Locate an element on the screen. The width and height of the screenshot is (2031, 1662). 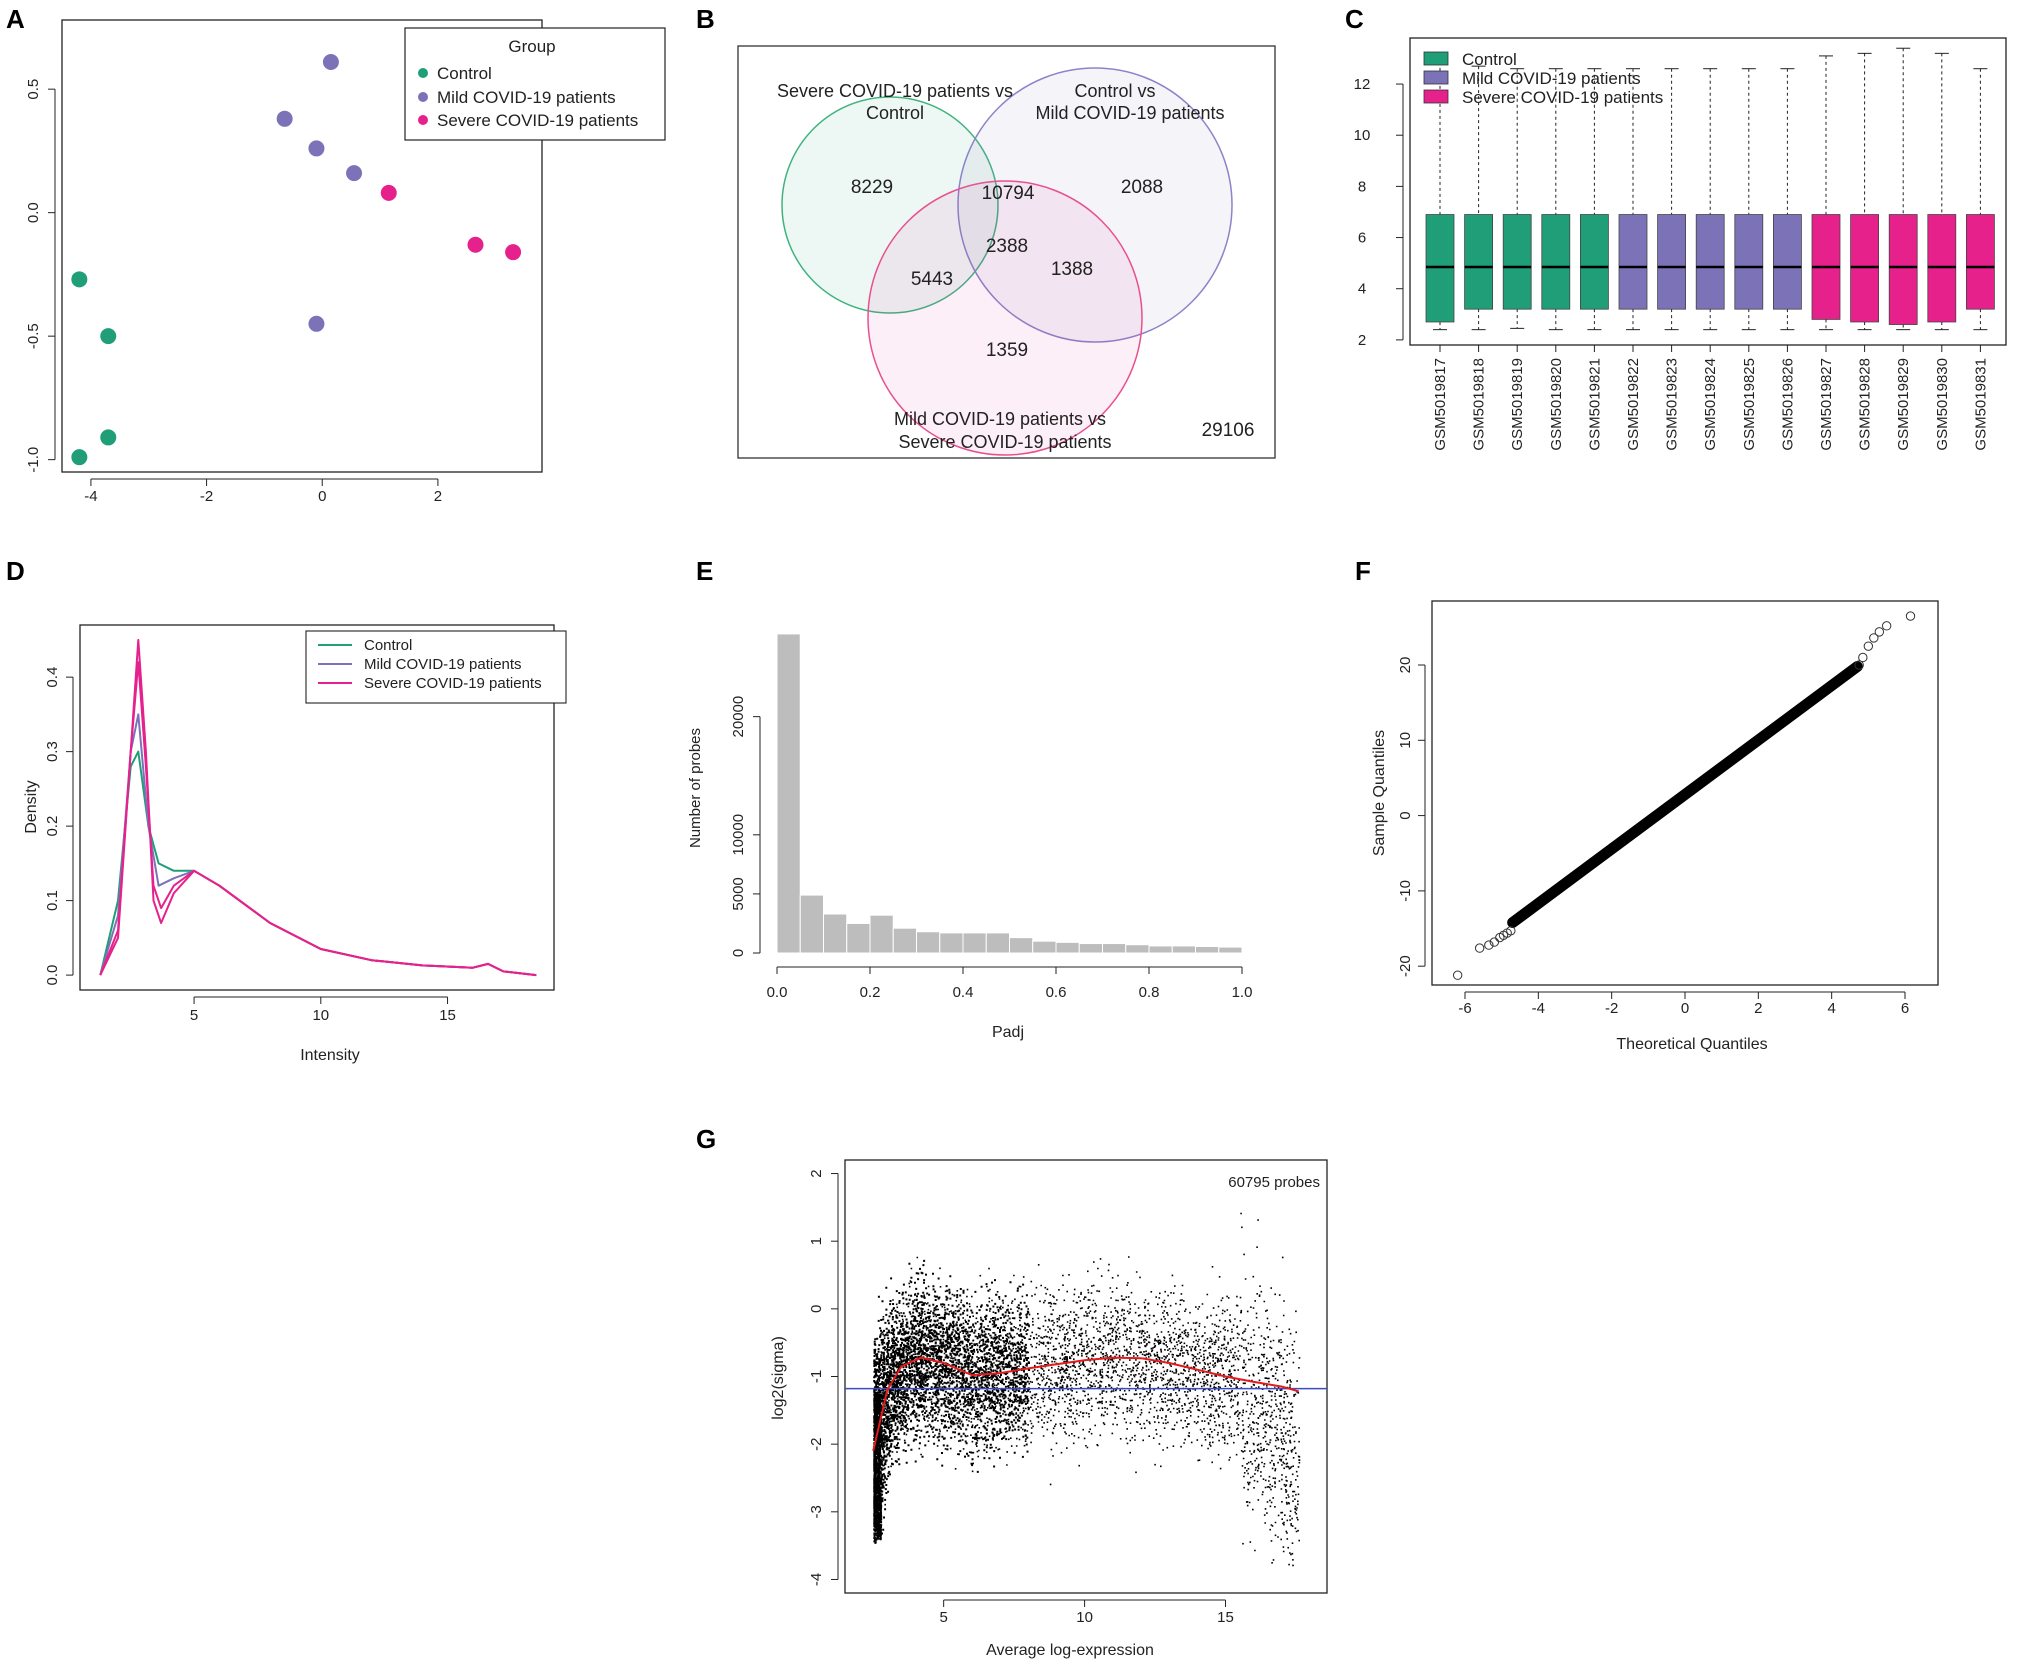
panel-g-y-tick-label: 1 is located at coordinates (816, 1241).